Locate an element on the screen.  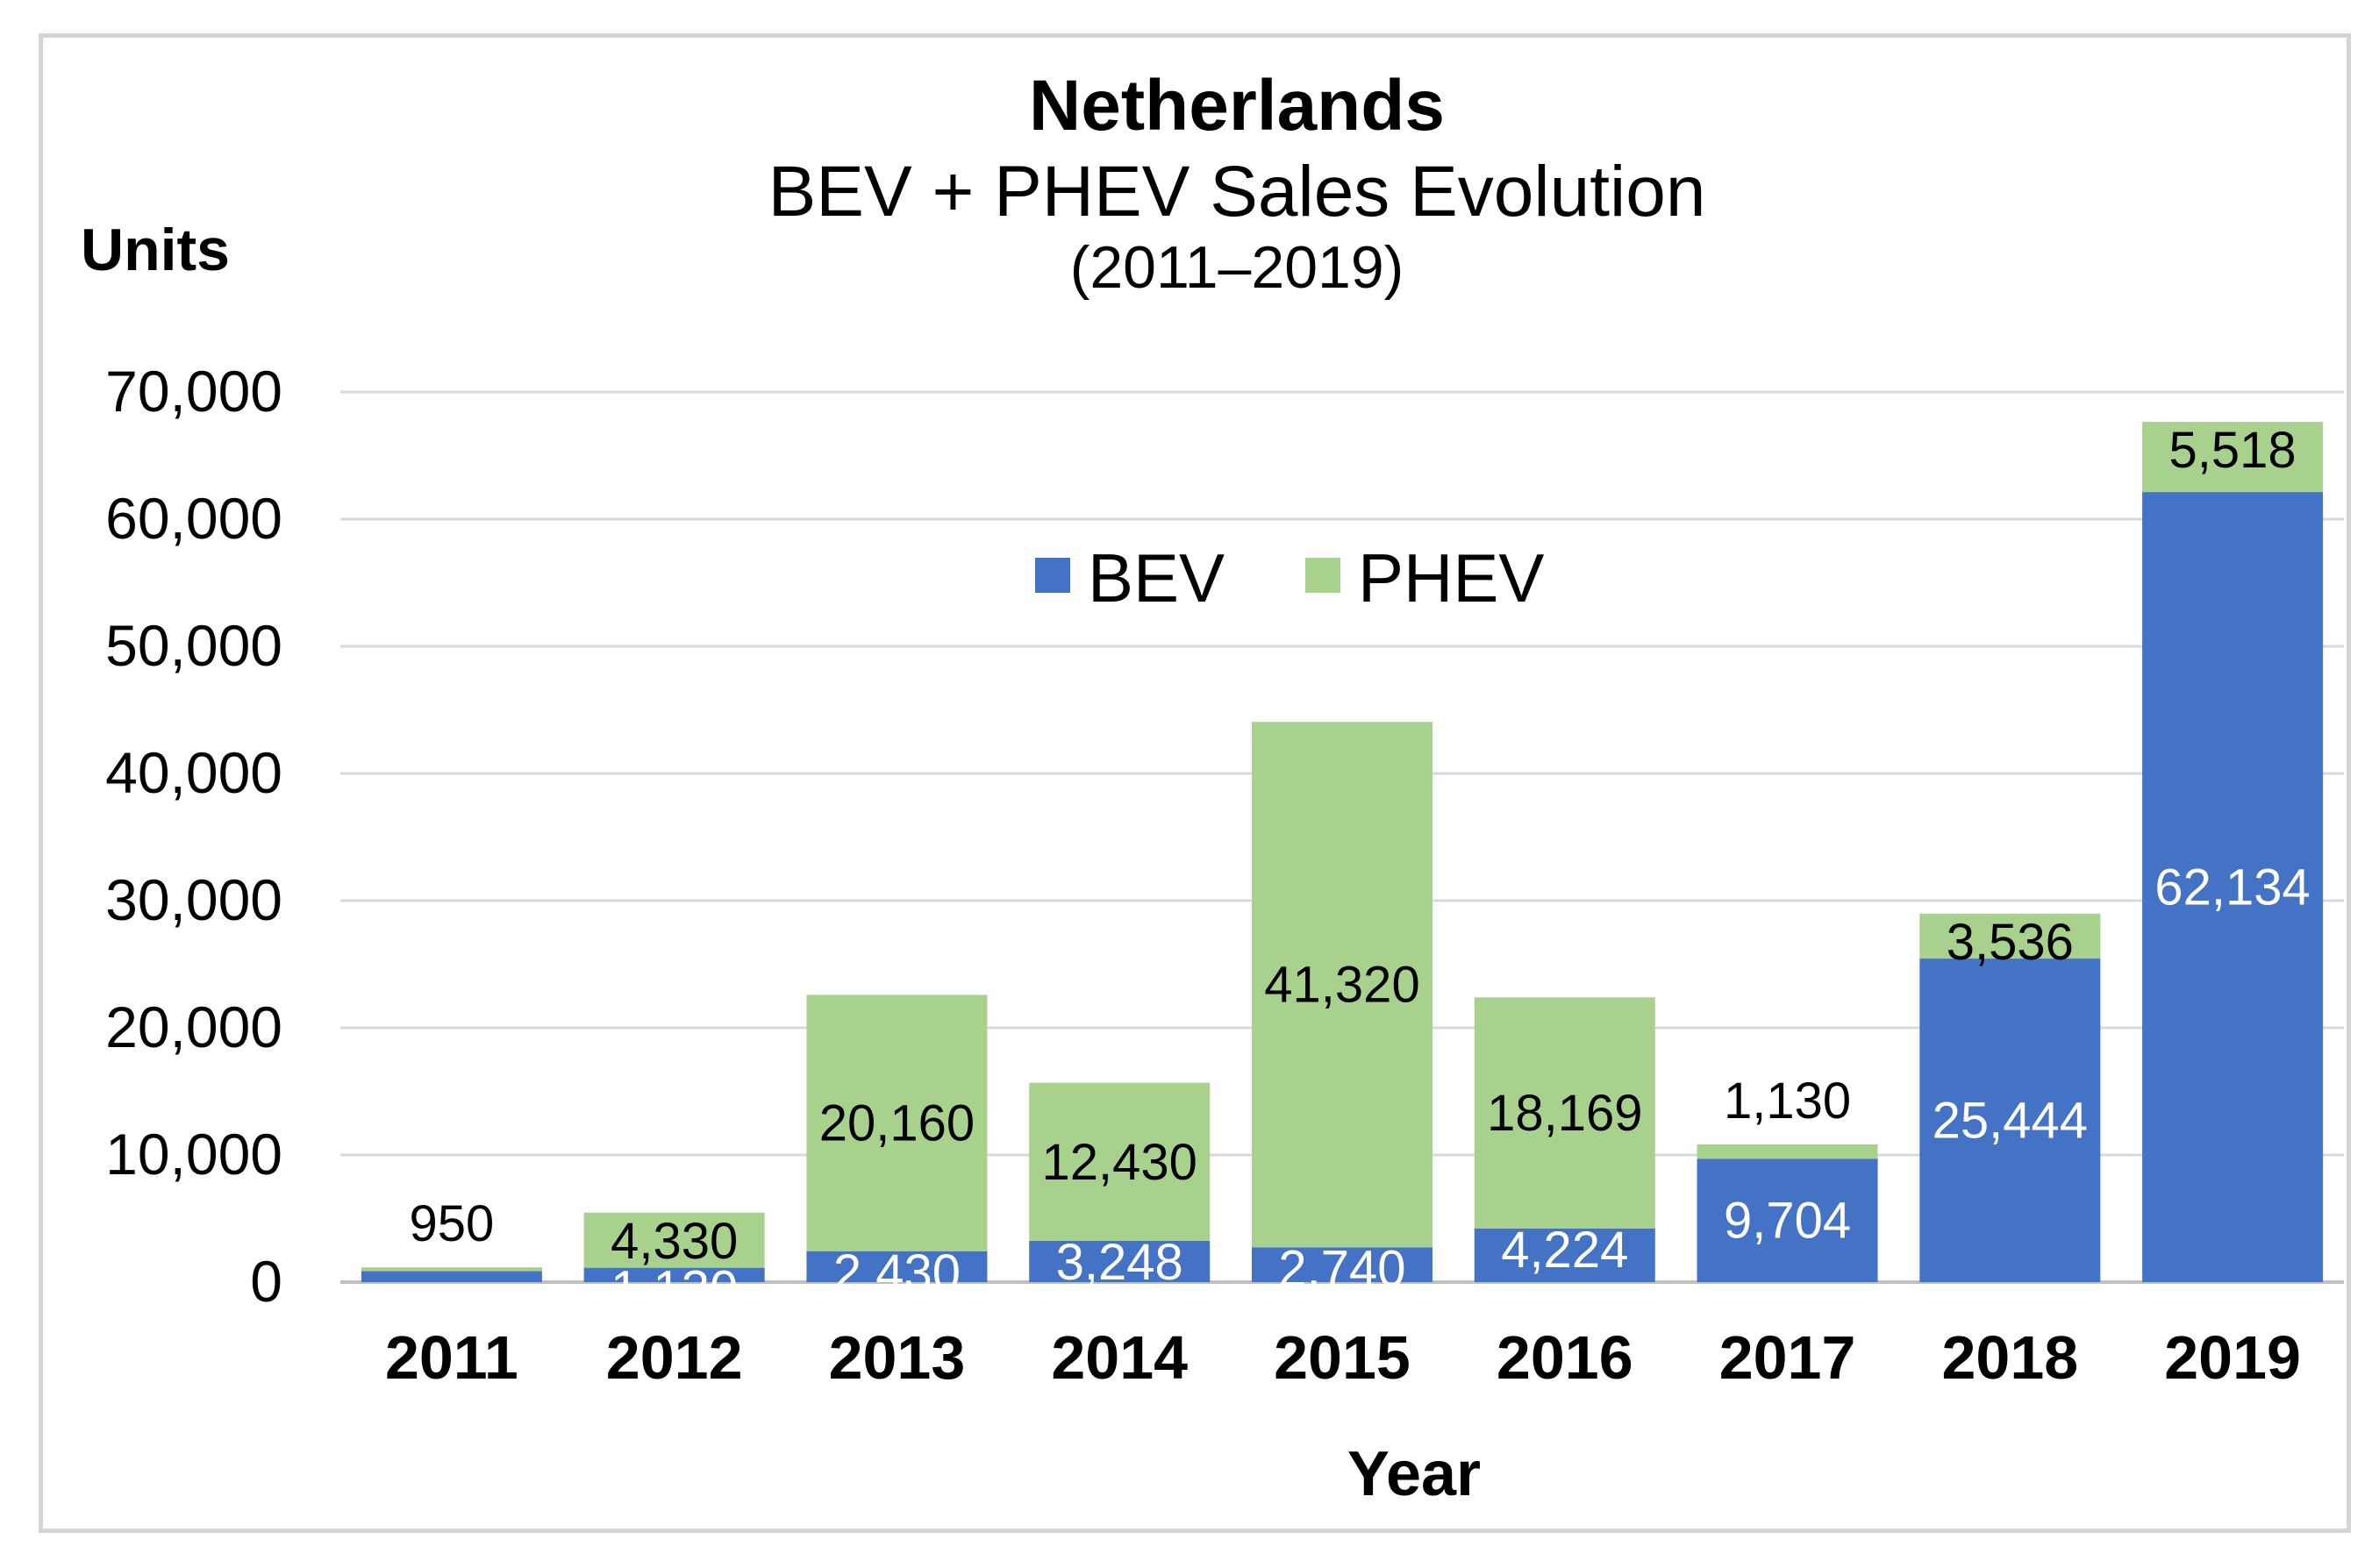
bar-bev-2018 is located at coordinates (2010, 1120).